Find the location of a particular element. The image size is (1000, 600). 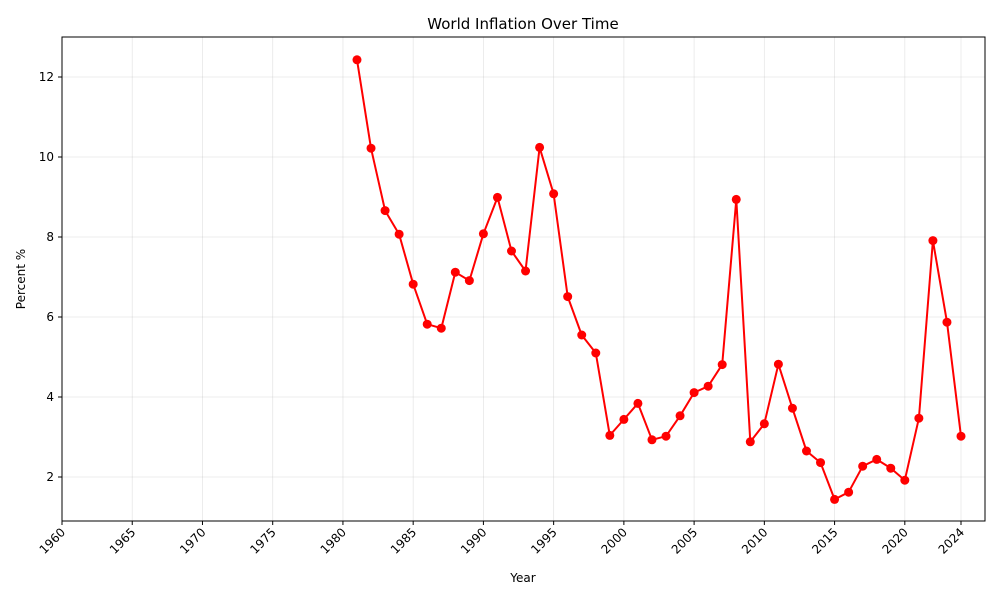

y-tick-label: 12 is located at coordinates (46, 77).